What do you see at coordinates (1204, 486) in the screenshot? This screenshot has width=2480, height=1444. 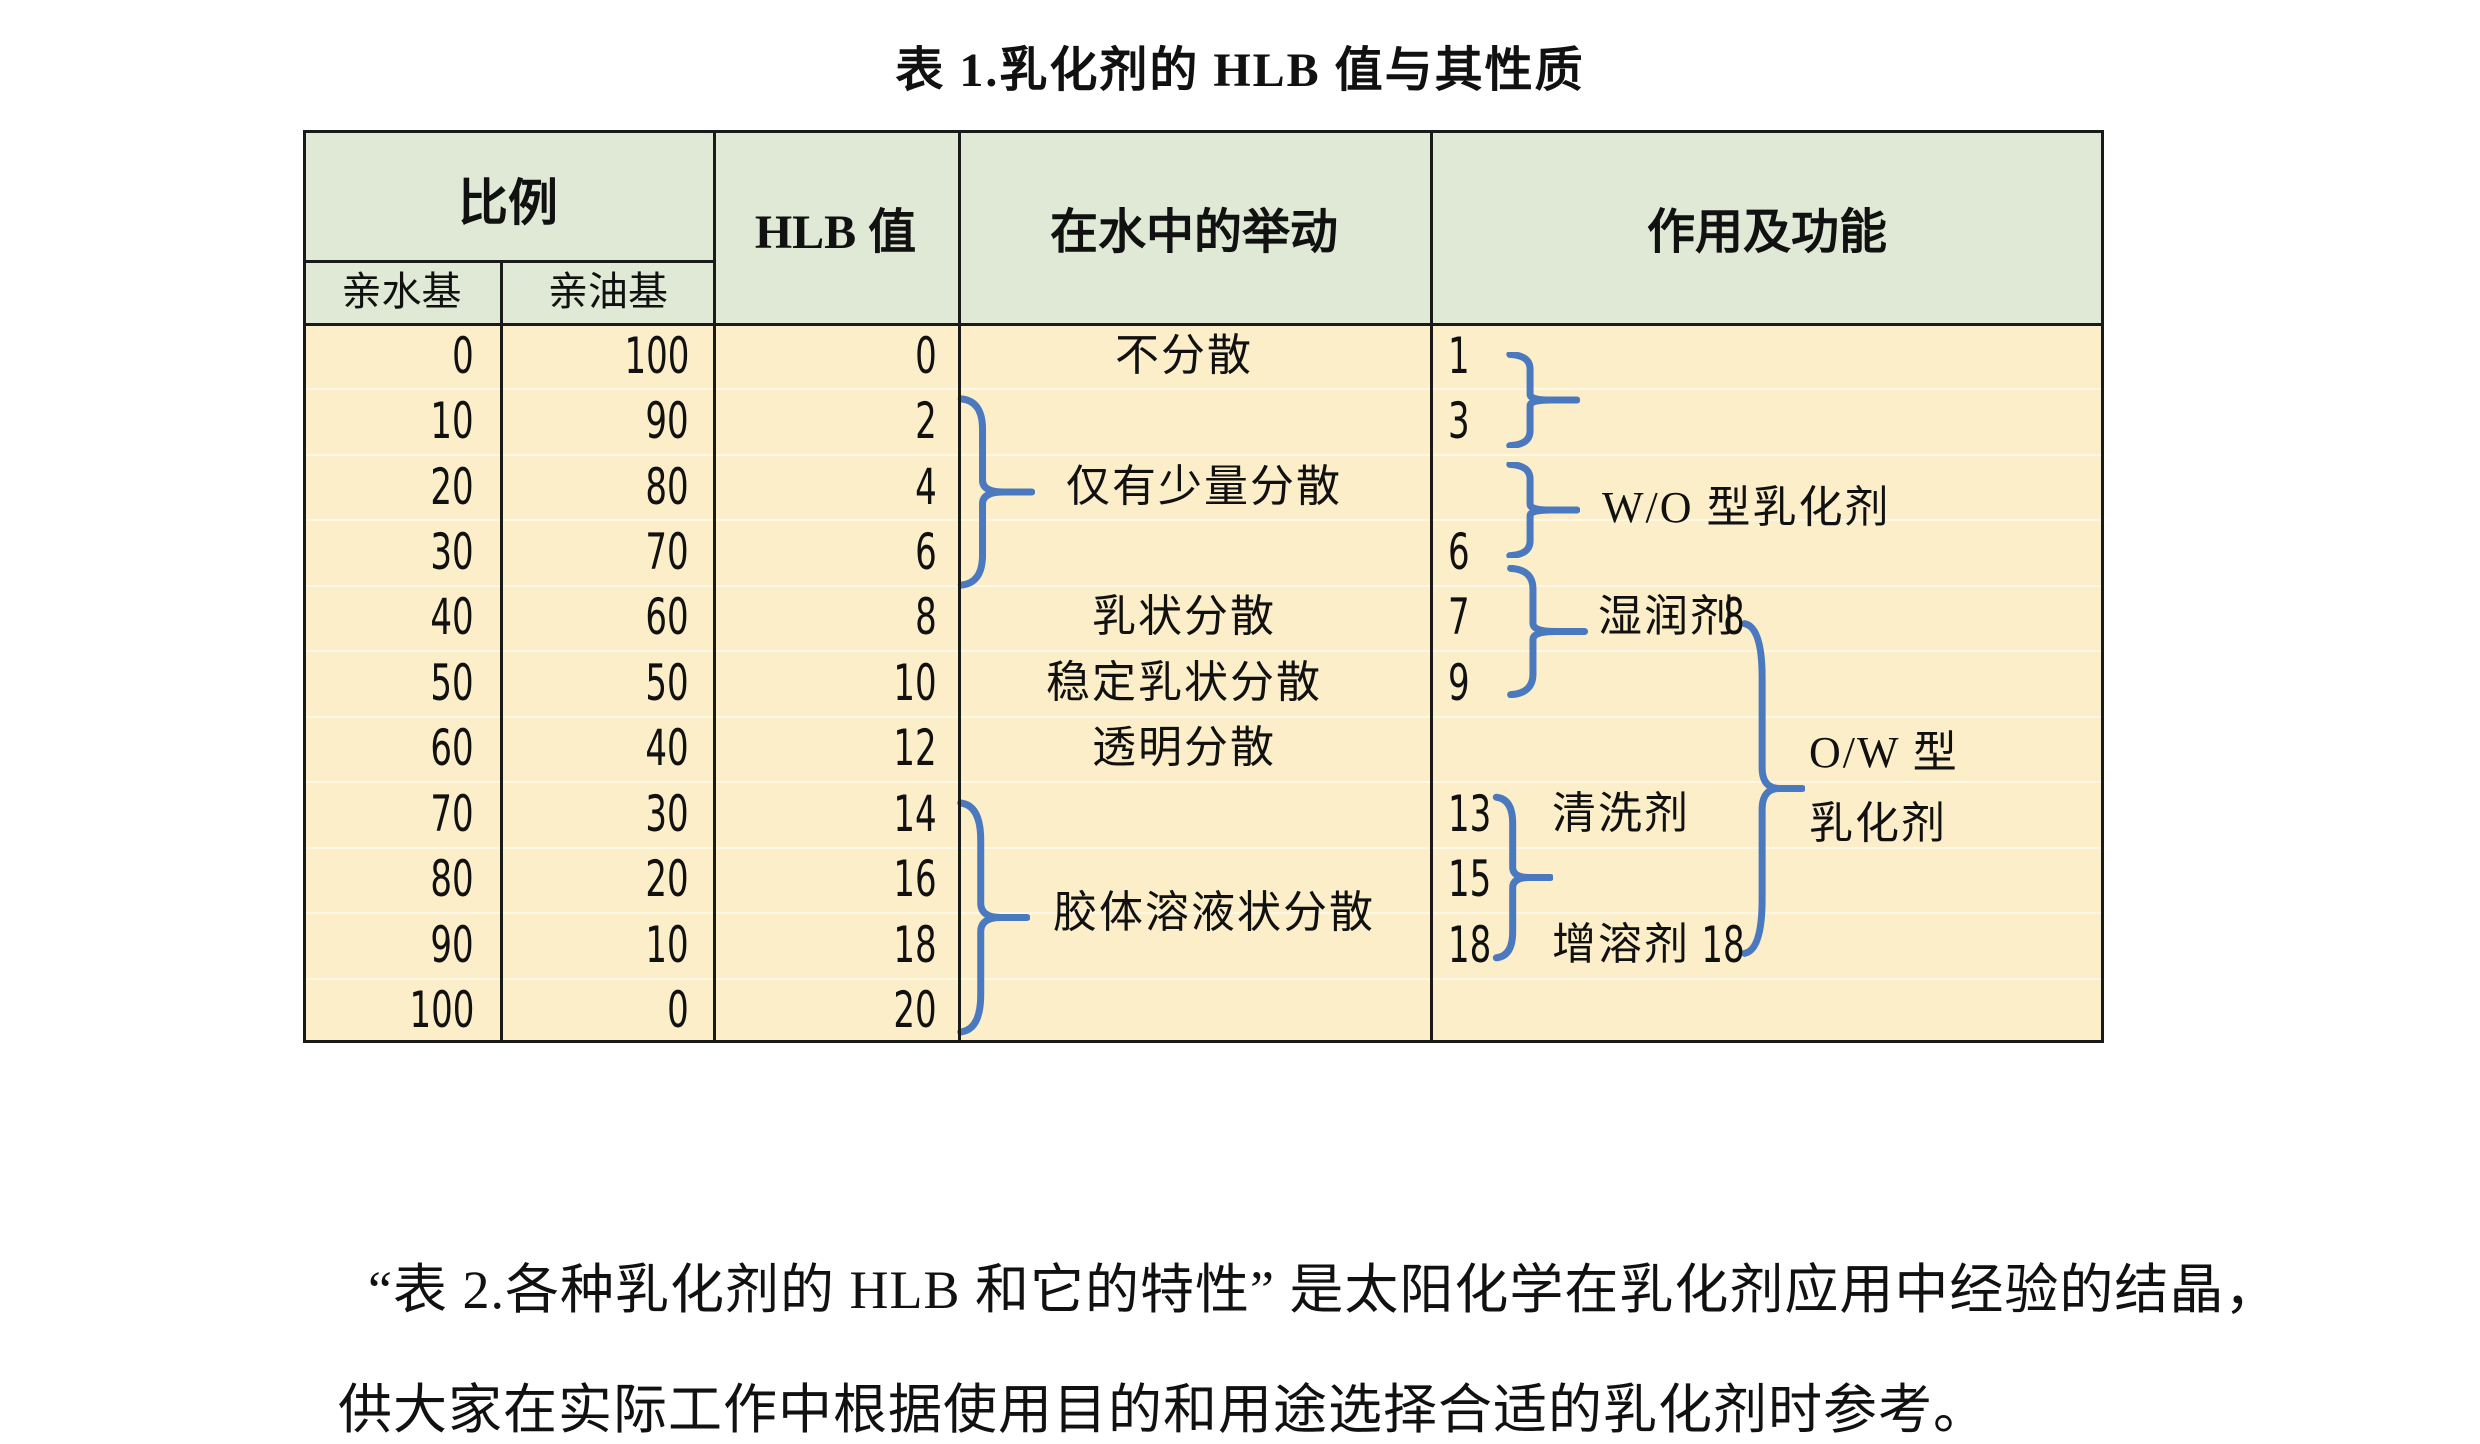 I see `behavior-slight-dispersion: 仅有少量分散` at bounding box center [1204, 486].